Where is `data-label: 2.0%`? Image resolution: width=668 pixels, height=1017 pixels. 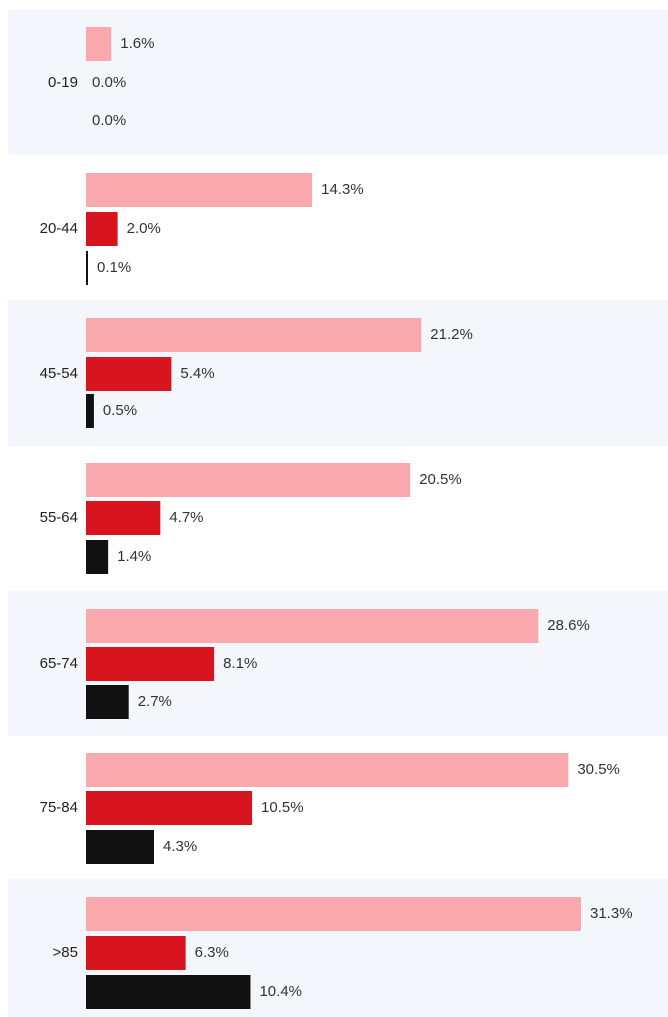 data-label: 2.0% is located at coordinates (144, 228).